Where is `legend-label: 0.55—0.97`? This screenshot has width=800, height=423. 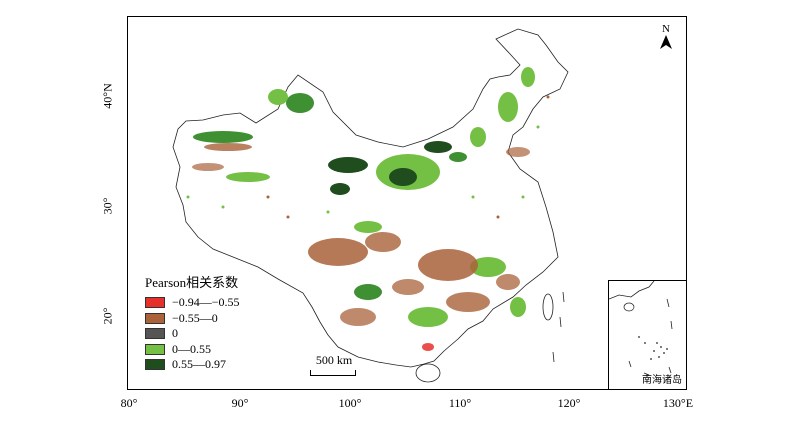 legend-label: 0.55—0.97 is located at coordinates (199, 364).